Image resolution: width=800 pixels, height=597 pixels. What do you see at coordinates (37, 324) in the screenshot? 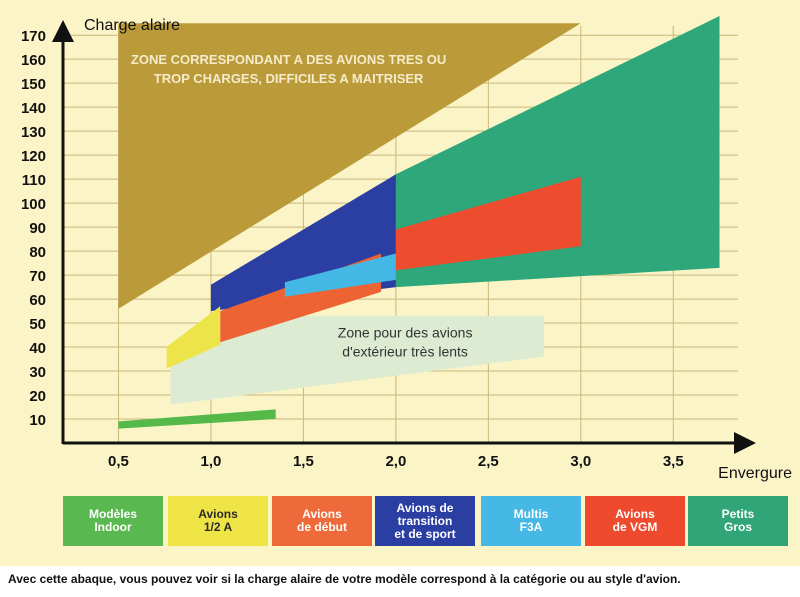
I see `y-tick-label: 50` at bounding box center [37, 324].